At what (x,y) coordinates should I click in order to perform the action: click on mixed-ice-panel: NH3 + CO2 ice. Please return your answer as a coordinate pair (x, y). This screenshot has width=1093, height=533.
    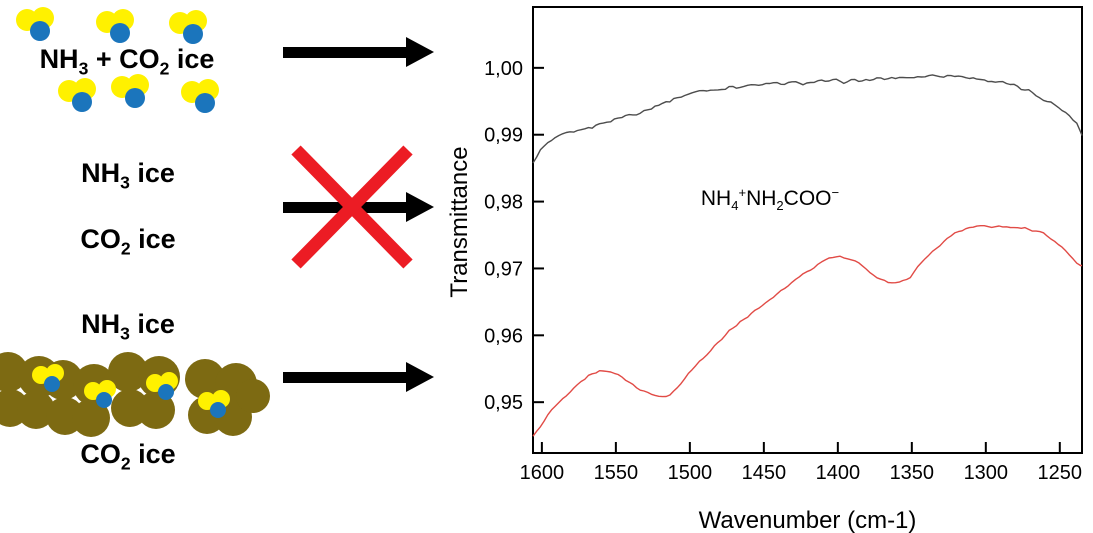
    Looking at the image, I should click on (127, 59).